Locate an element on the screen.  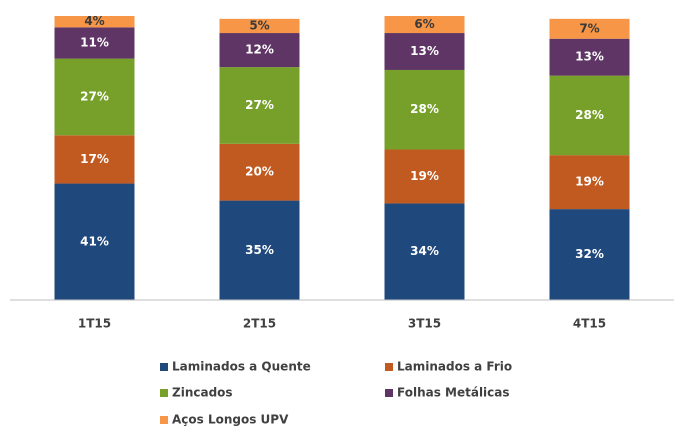
data-label: 20% is located at coordinates (259, 172).